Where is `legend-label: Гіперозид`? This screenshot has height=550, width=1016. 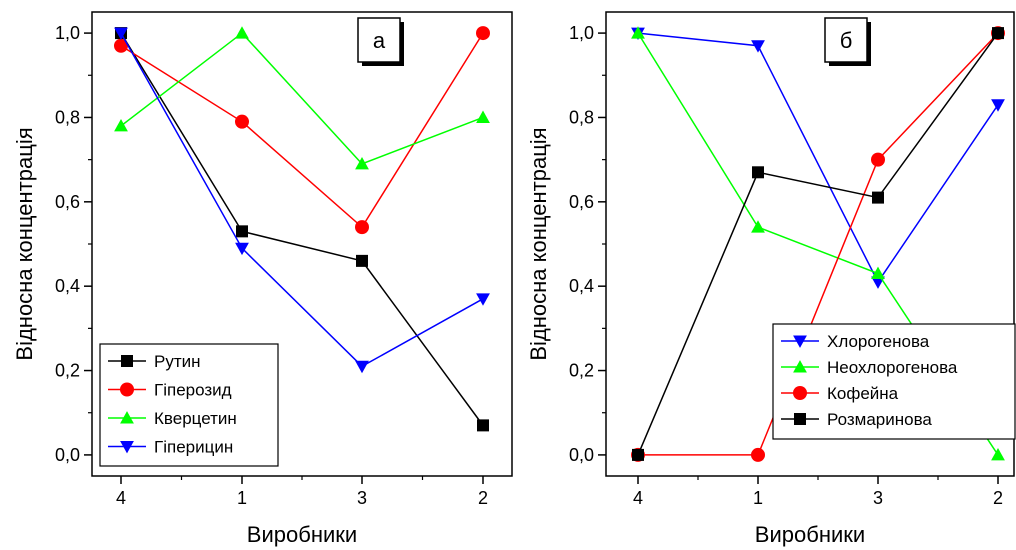
legend-label: Гіперозид is located at coordinates (193, 390).